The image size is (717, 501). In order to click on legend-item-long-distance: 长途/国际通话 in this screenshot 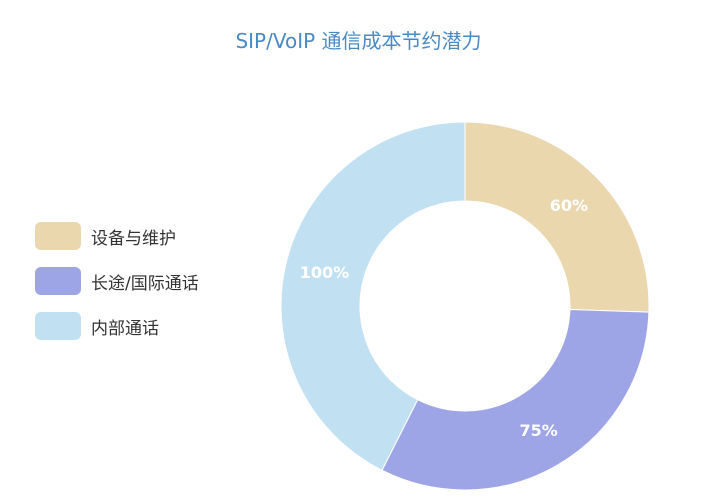, I will do `click(117, 281)`.